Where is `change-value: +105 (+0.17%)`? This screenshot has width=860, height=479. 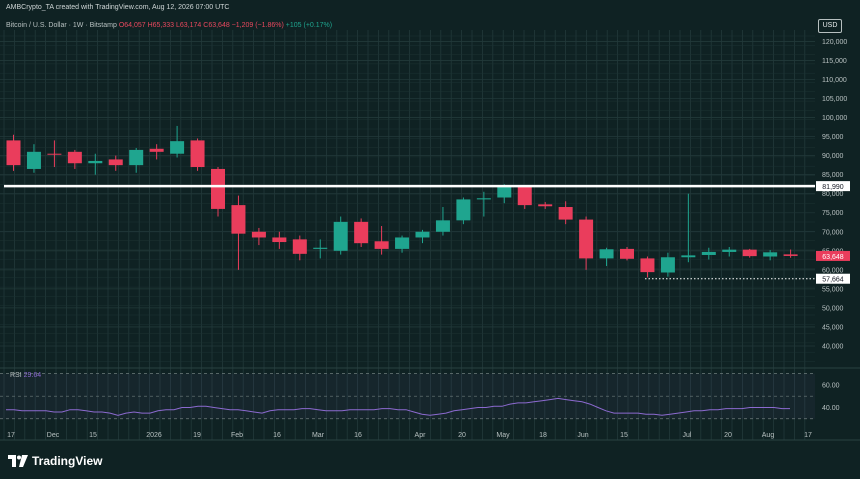 change-value: +105 (+0.17%) is located at coordinates (309, 25).